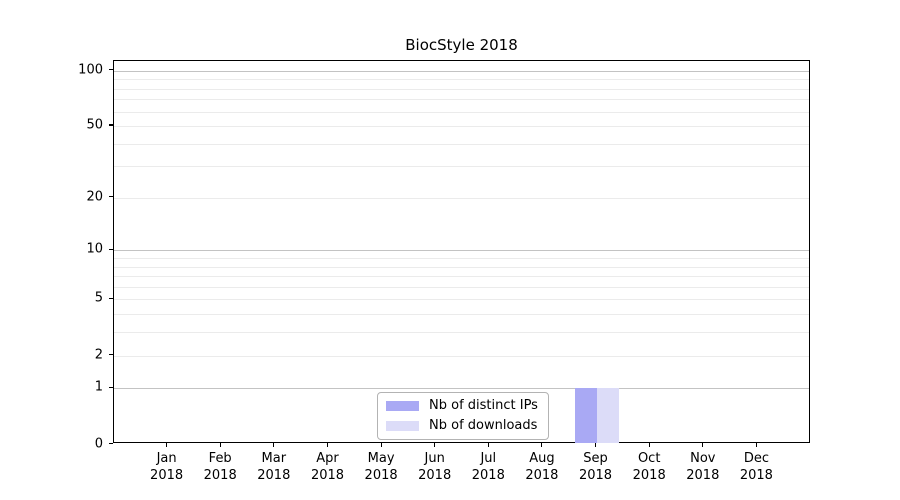 This screenshot has height=500, width=900. Describe the element at coordinates (220, 458) in the screenshot. I see `x-tick-label-line: Feb` at that location.